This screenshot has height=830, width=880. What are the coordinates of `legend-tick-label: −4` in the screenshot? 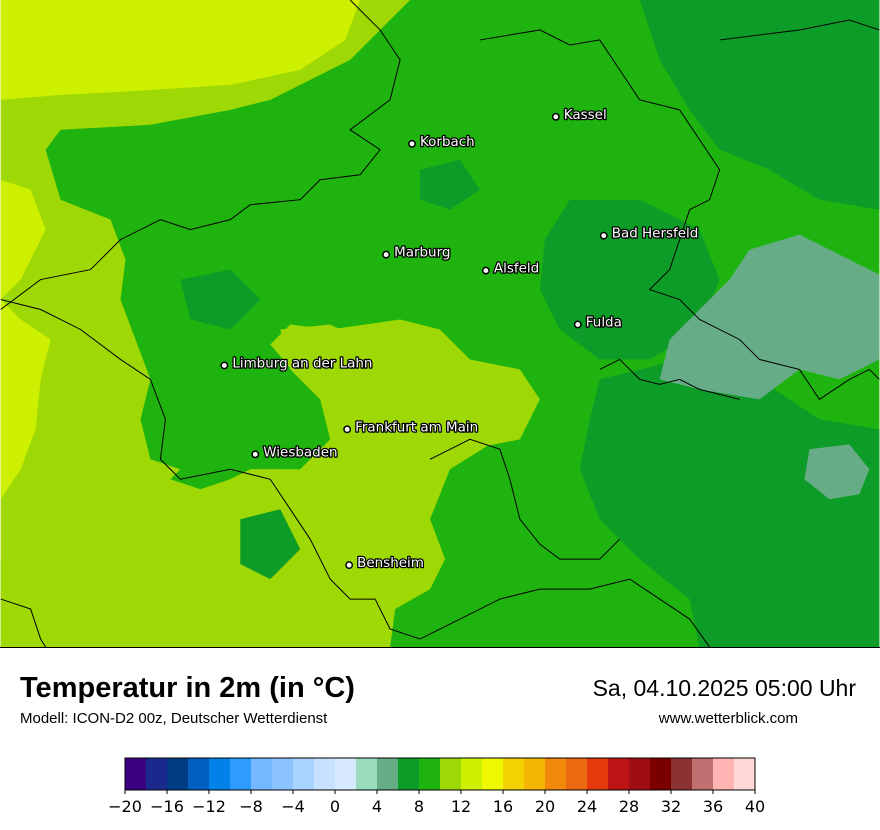 It's located at (293, 806).